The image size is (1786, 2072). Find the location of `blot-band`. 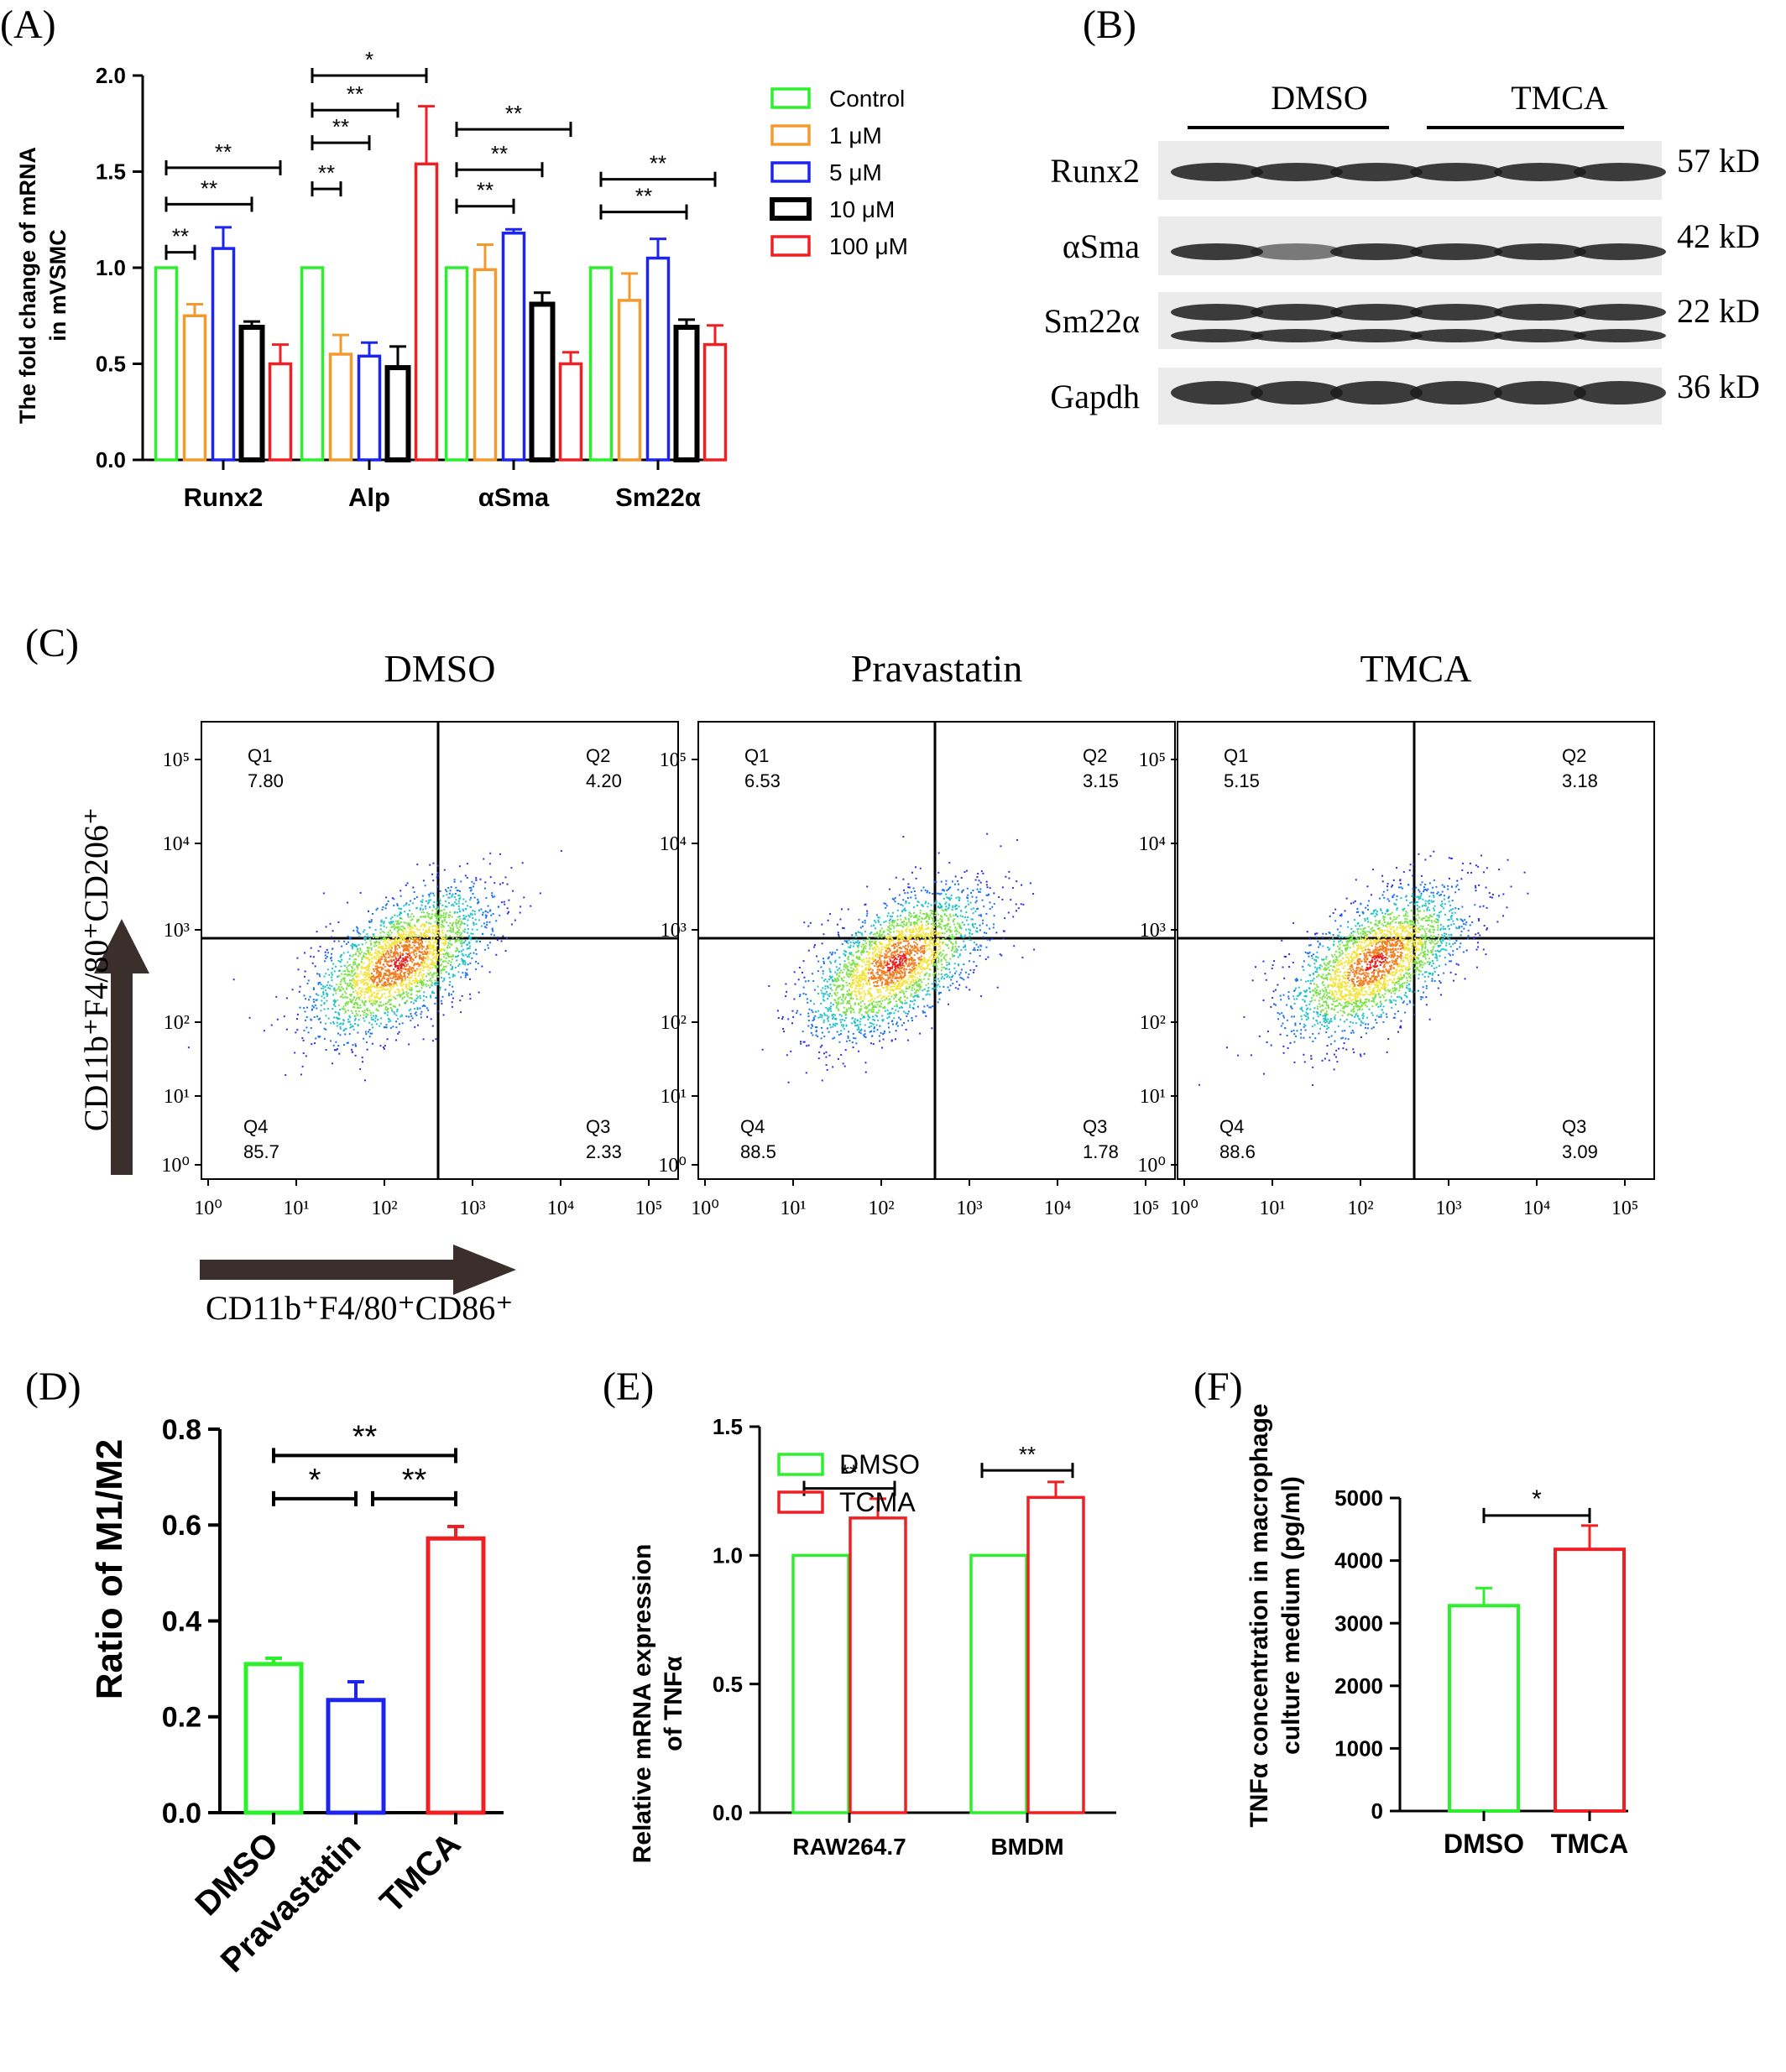

blot-band is located at coordinates (1456, 336).